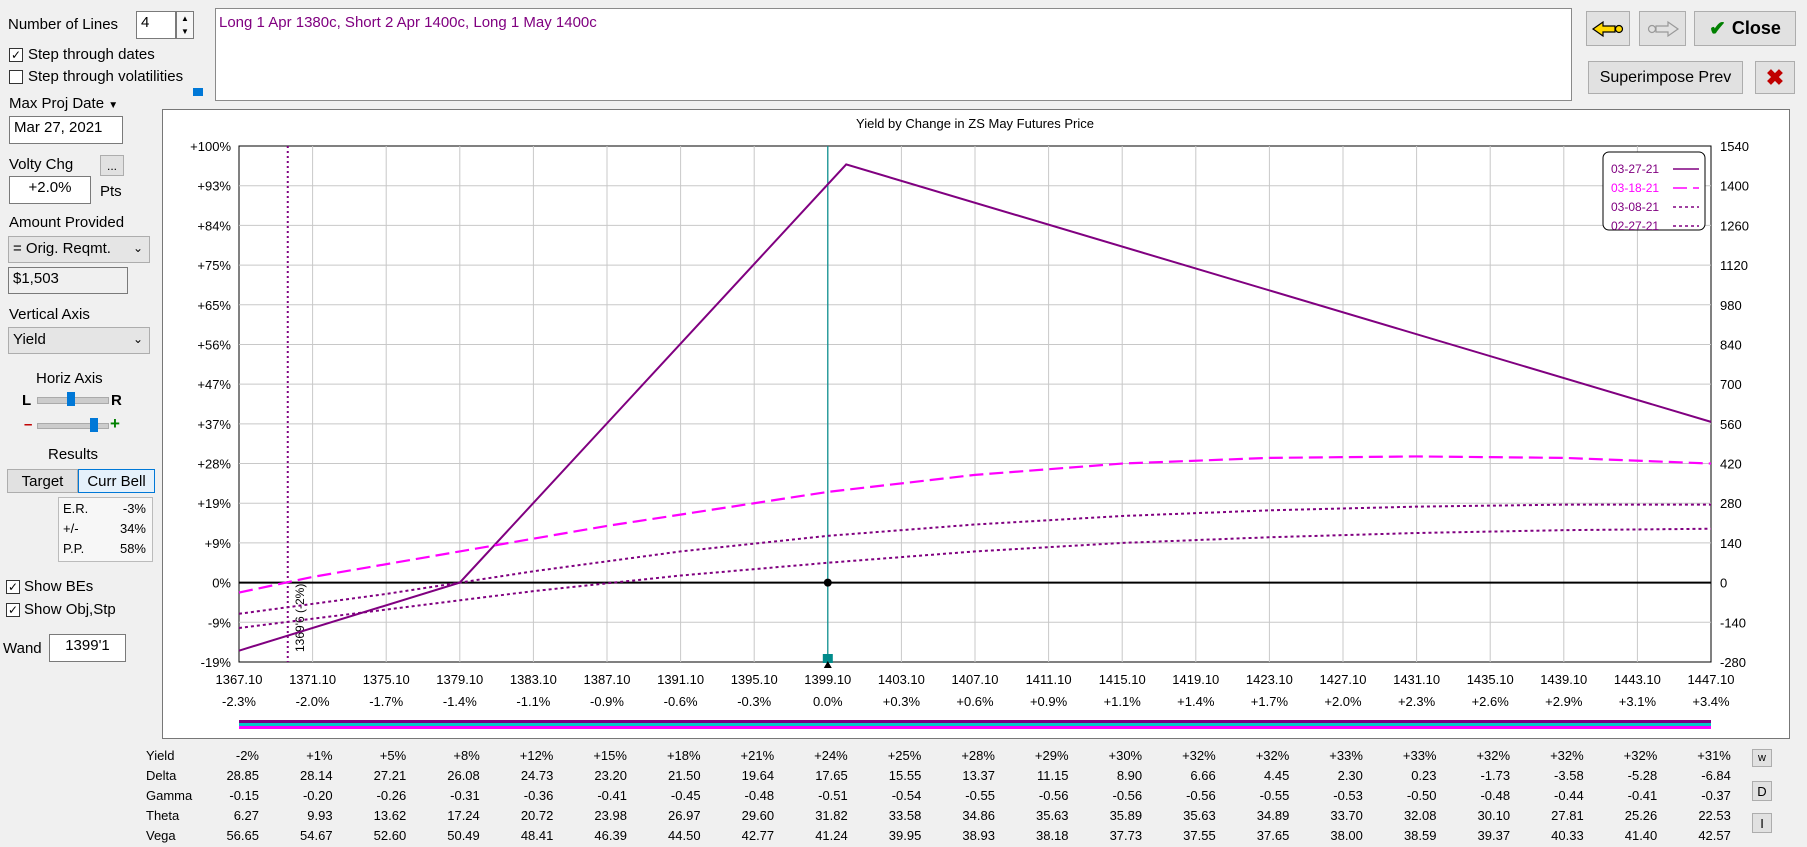 The image size is (1807, 847). I want to click on bottom-bar-magenta, so click(975, 727).